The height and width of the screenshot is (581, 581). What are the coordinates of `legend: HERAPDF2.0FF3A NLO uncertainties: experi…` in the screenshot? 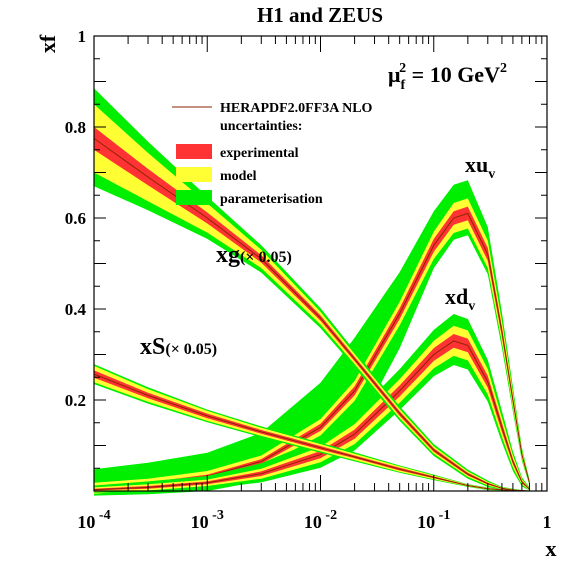 It's located at (272, 154).